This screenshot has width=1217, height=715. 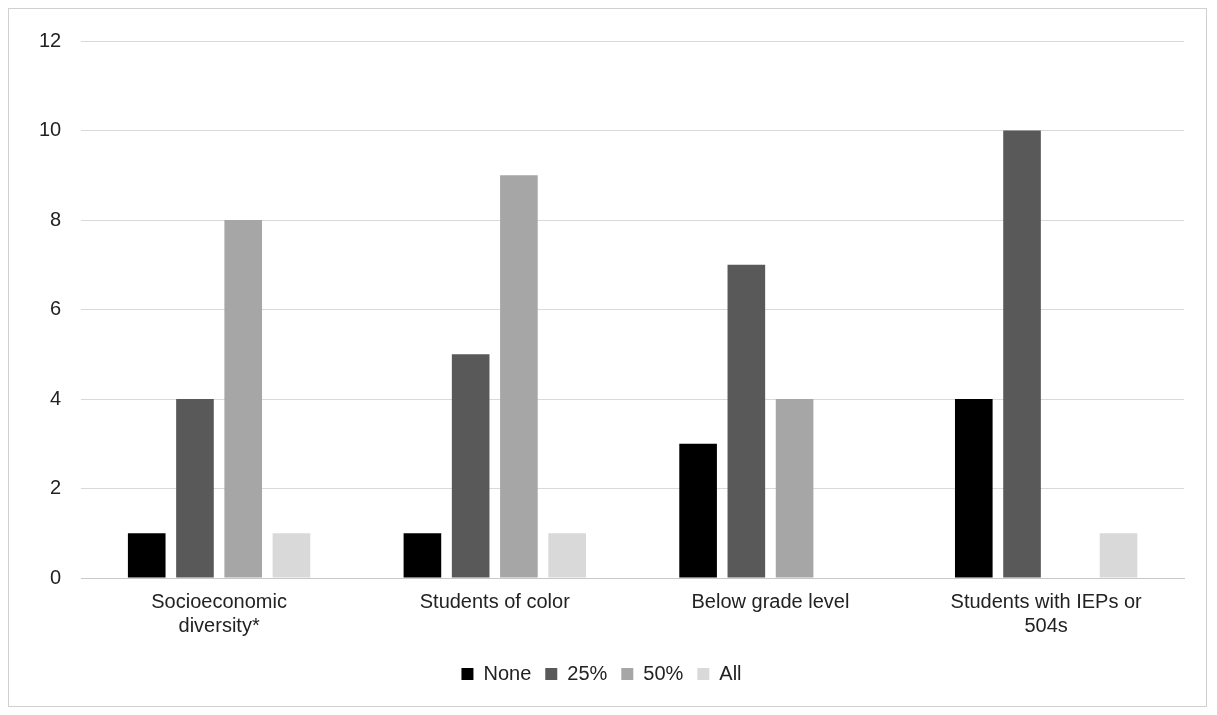 I want to click on y-tick-label: 8, so click(x=56, y=218).